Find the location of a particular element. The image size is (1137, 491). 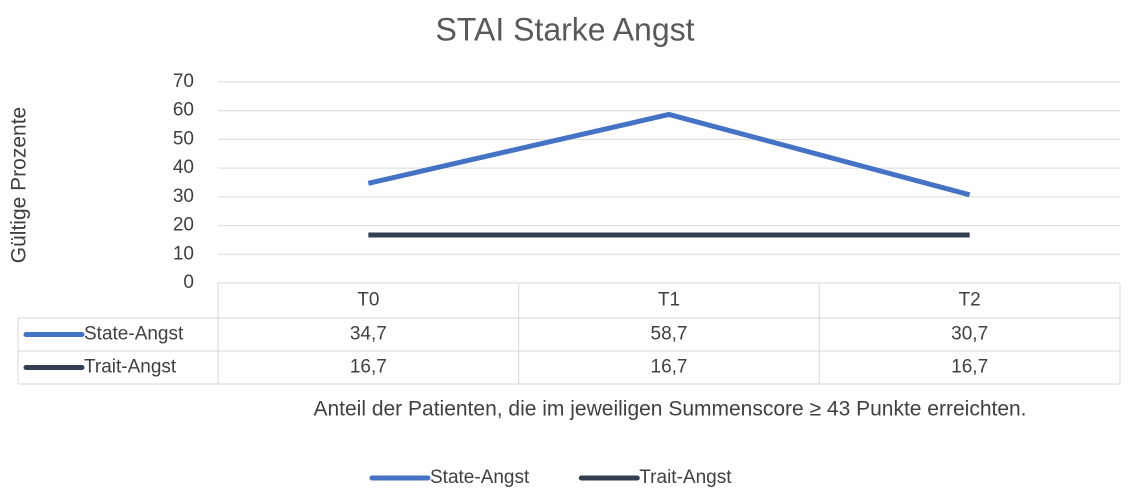

legend-label: Trait-Angst is located at coordinates (685, 477).